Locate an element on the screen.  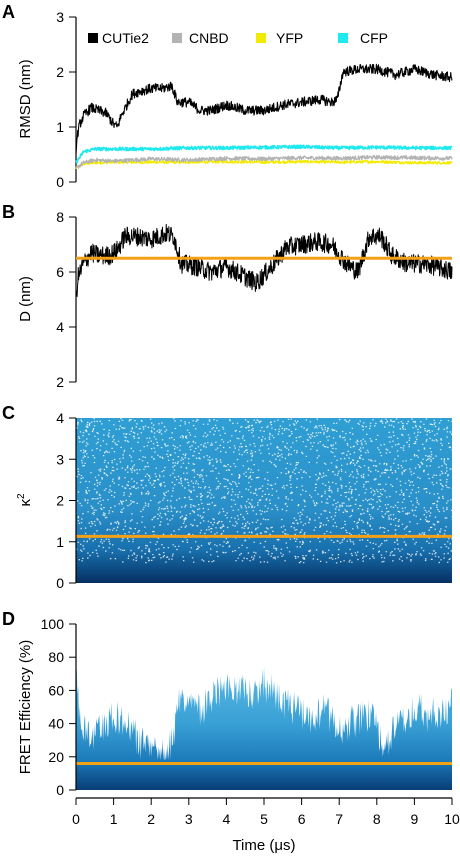
x-axis-ticks: 0 1 2 3 4 5 6 7 8 9 10 is located at coordinates (266, 812).